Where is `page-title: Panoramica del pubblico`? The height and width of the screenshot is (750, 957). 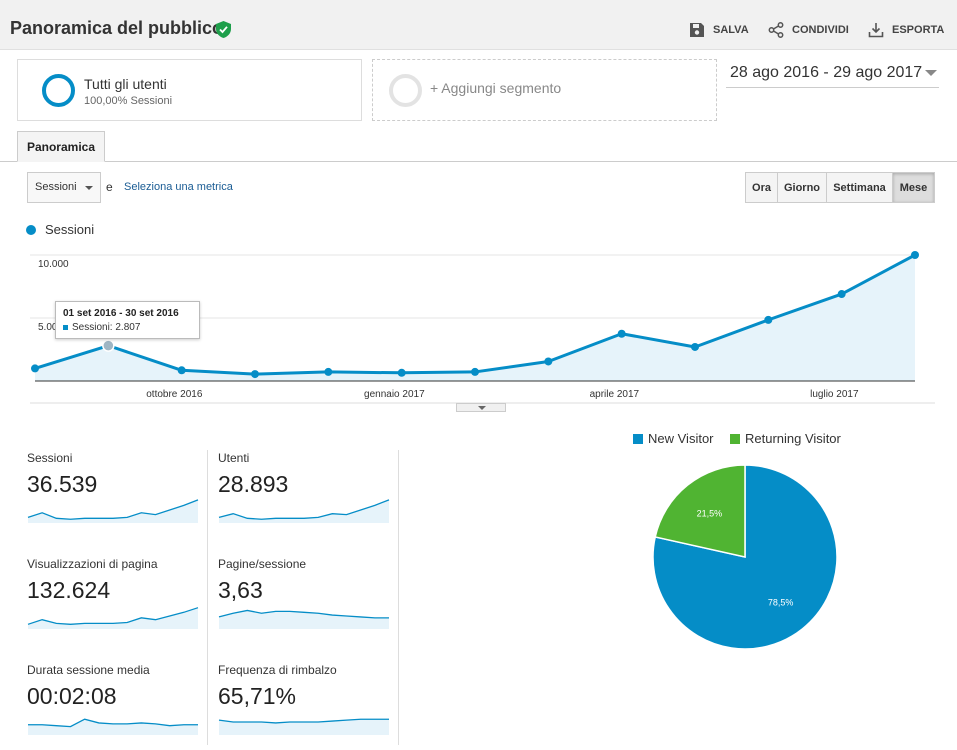
page-title: Panoramica del pubblico is located at coordinates (117, 28).